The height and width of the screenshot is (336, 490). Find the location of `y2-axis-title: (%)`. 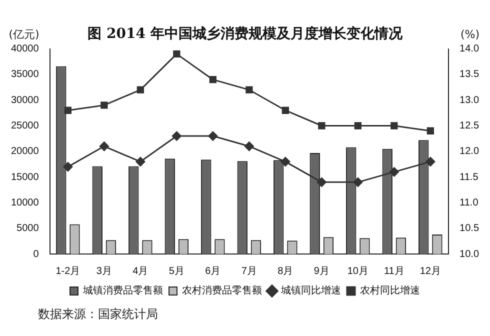

y2-axis-title: (%) is located at coordinates (470, 35).